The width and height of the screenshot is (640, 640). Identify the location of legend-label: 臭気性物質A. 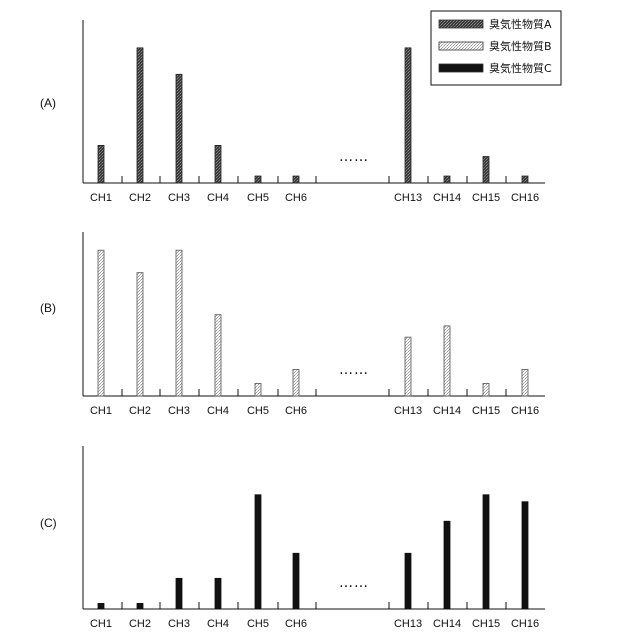
(520, 24).